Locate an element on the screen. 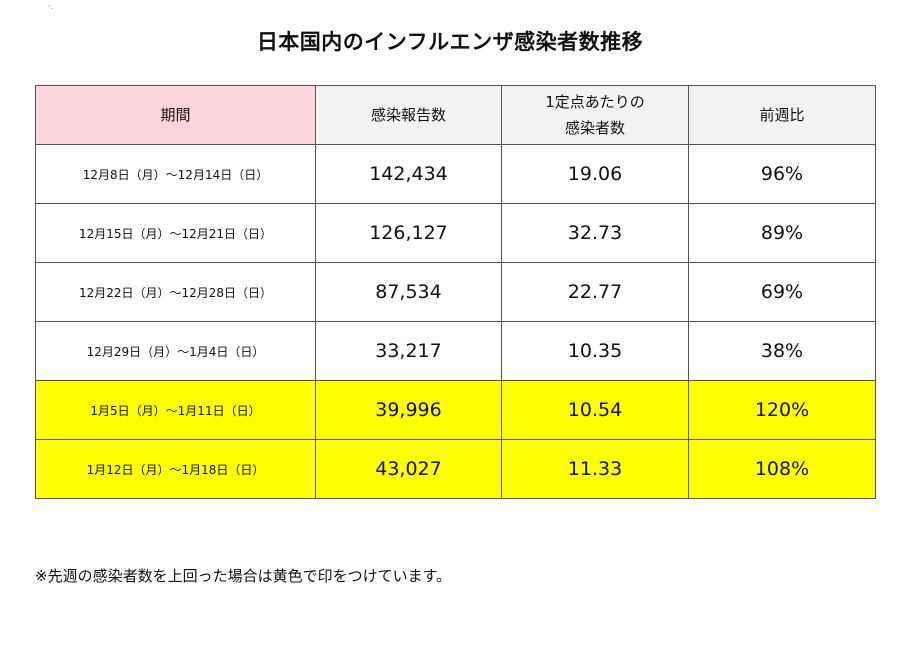 This screenshot has width=900, height=650. header-per-point-line1: 1定点あたりの is located at coordinates (595, 102).